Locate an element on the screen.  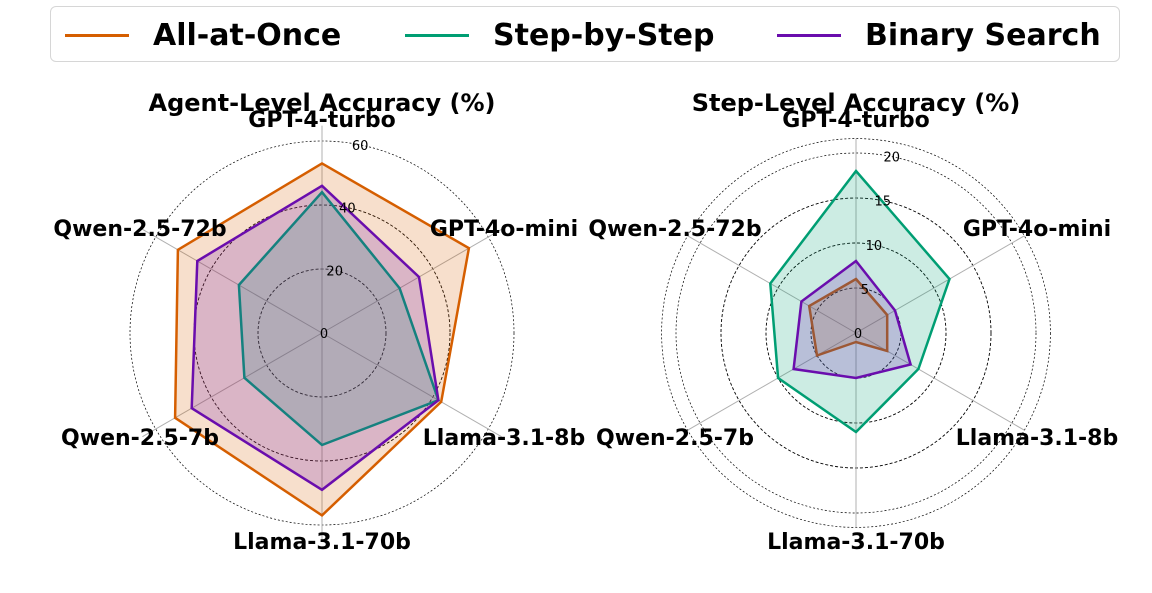
legend: All-at-Once Step-by-Step Binary Search is located at coordinates (585, 34).